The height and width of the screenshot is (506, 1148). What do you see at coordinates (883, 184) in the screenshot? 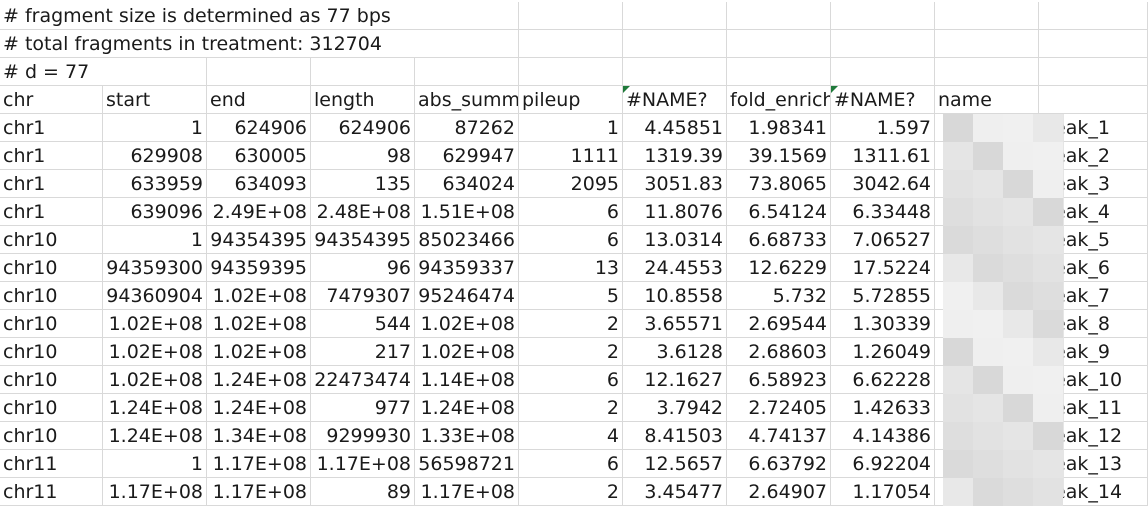
I see `value-cell: 3042.64` at bounding box center [883, 184].